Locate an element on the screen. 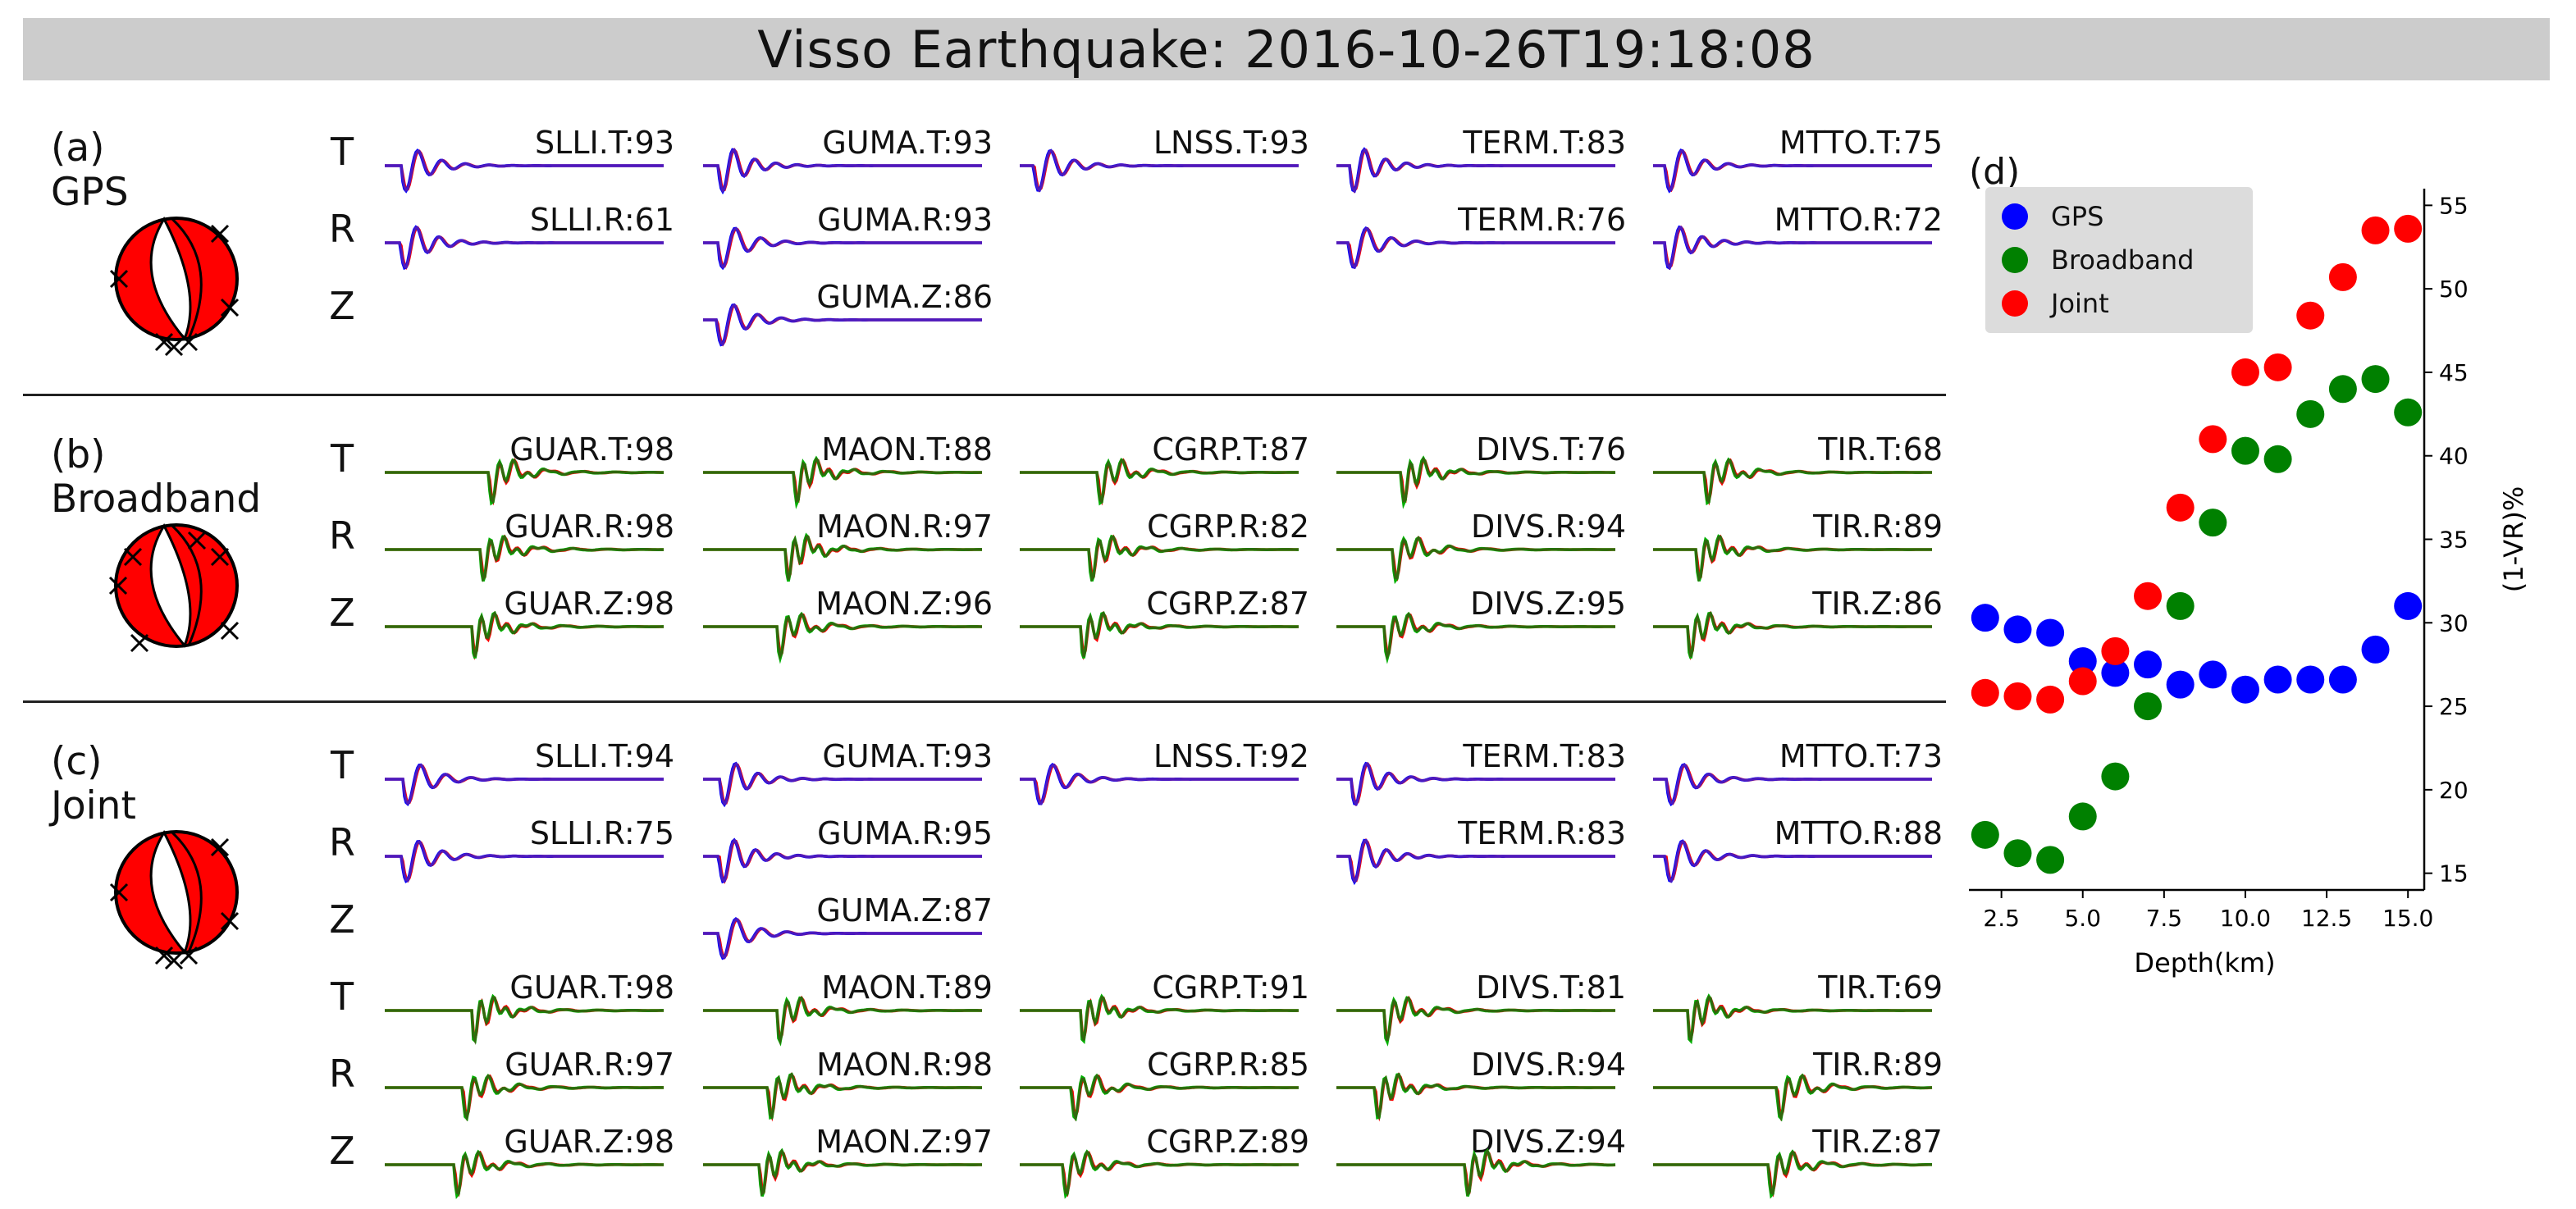  y-tick-label: 50 is located at coordinates (2454, 289).